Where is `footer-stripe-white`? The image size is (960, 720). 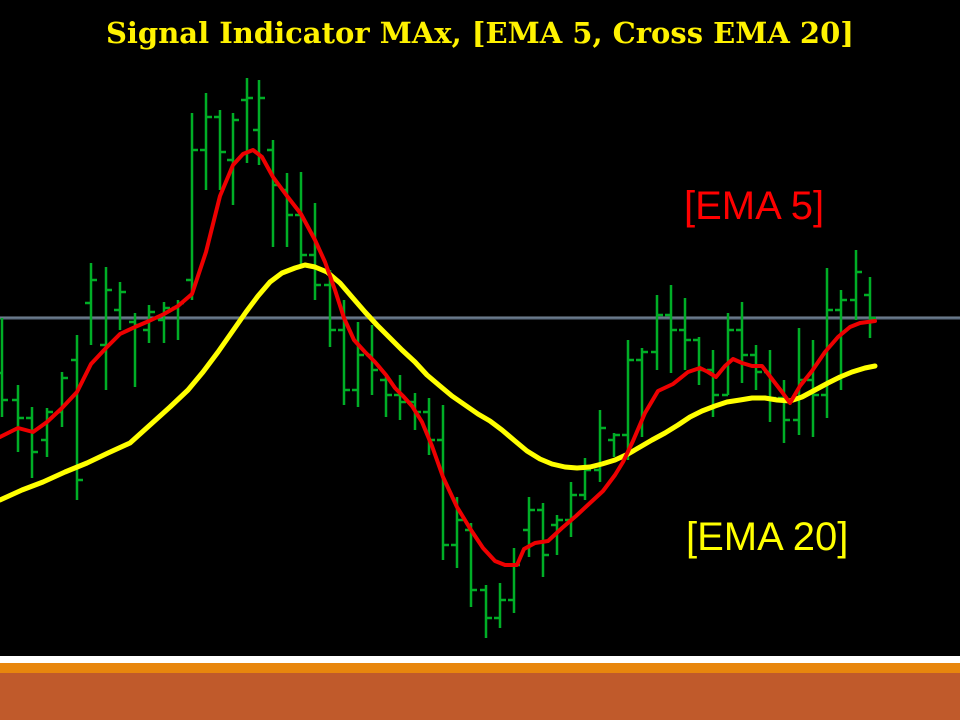 footer-stripe-white is located at coordinates (480, 659).